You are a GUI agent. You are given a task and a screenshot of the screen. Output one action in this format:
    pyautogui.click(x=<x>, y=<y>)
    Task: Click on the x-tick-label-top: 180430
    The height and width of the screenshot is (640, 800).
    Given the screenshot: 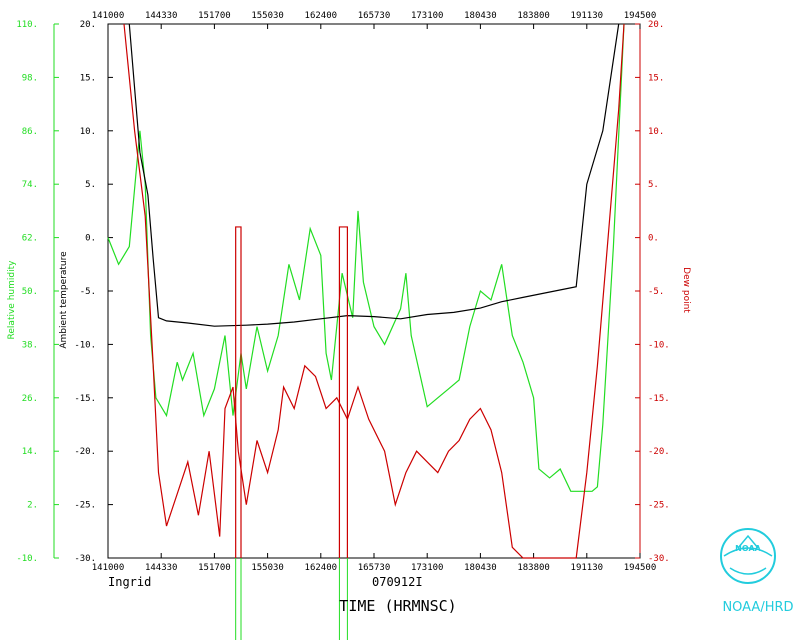 What is the action you would take?
    pyautogui.click(x=480, y=16)
    